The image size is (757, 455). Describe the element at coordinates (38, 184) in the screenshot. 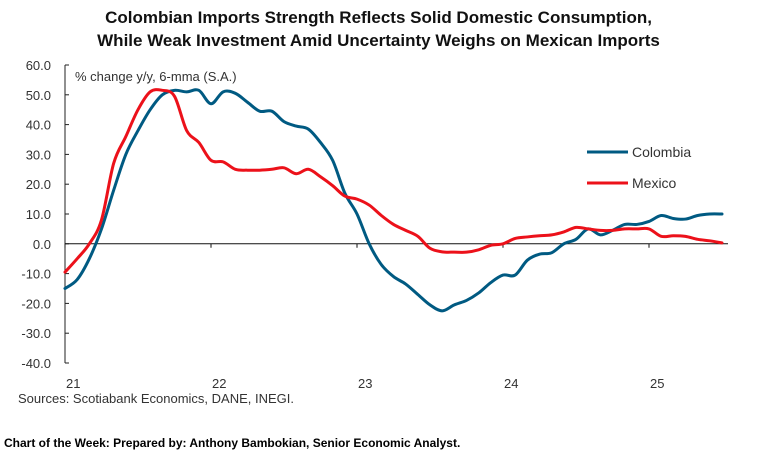

I see `y-tick-label: 20.0` at that location.